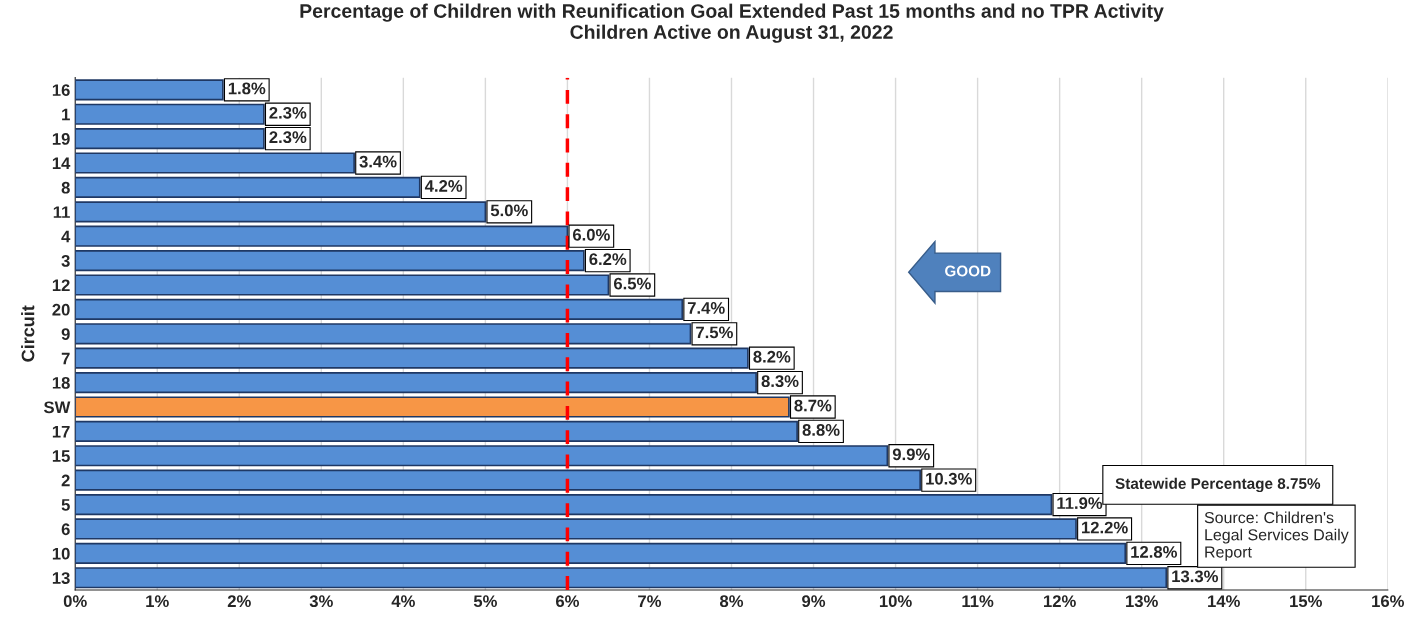 The width and height of the screenshot is (1419, 621). Describe the element at coordinates (1195, 576) in the screenshot. I see `data-label: 13.3%` at that location.